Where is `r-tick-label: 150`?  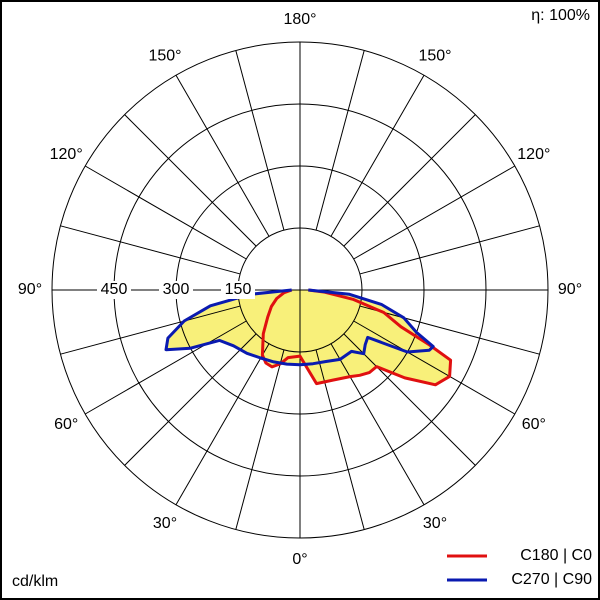 r-tick-label: 150 is located at coordinates (238, 289).